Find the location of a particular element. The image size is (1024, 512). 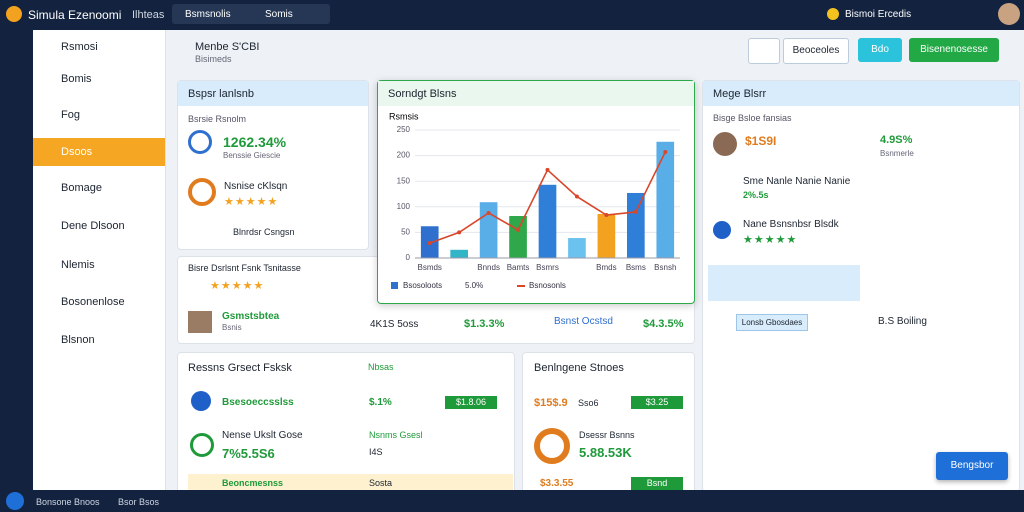

badge: $1.8.06 is located at coordinates (471, 402).